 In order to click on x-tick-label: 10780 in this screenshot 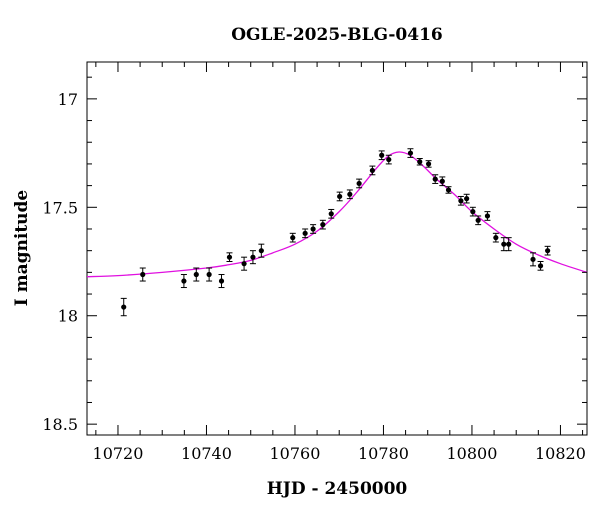, I will do `click(383, 453)`.